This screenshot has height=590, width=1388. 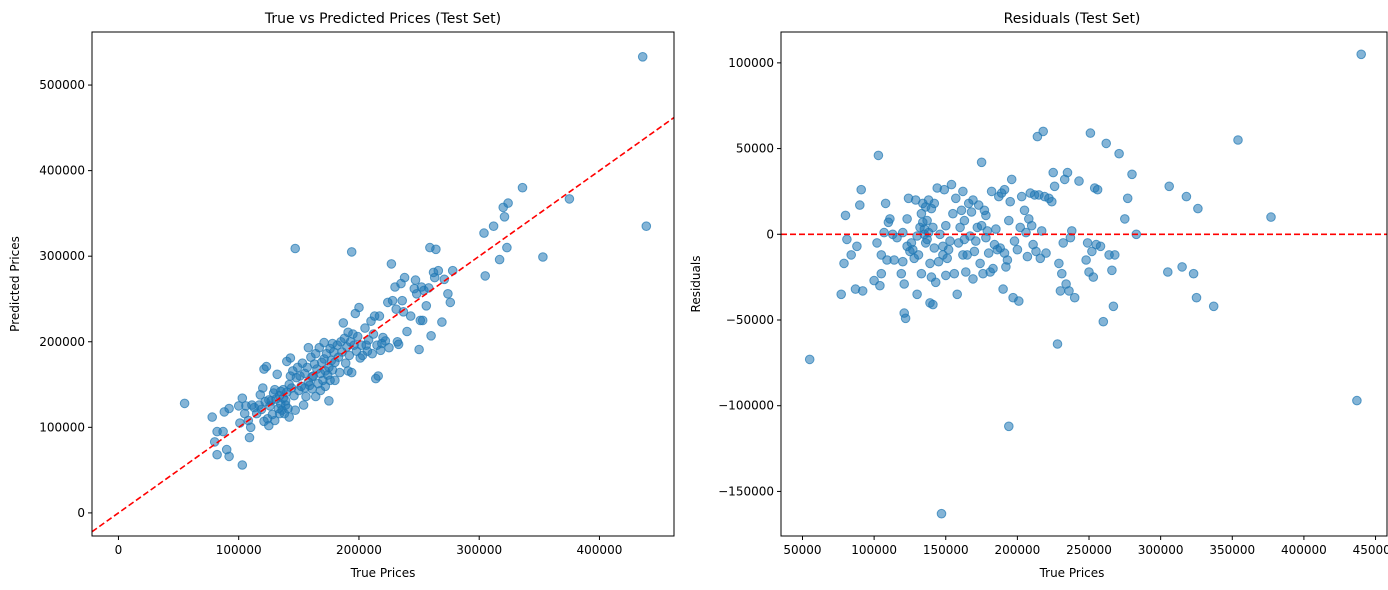 What do you see at coordinates (382, 19) in the screenshot?
I see `chart-title: True vs Predicted Prices (Test Set)` at bounding box center [382, 19].